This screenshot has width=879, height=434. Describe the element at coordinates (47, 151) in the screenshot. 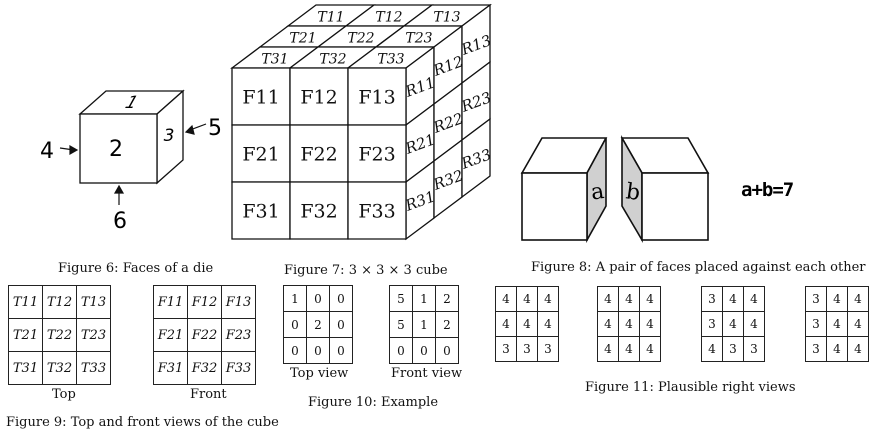

I see `die-label-4: 4` at that location.